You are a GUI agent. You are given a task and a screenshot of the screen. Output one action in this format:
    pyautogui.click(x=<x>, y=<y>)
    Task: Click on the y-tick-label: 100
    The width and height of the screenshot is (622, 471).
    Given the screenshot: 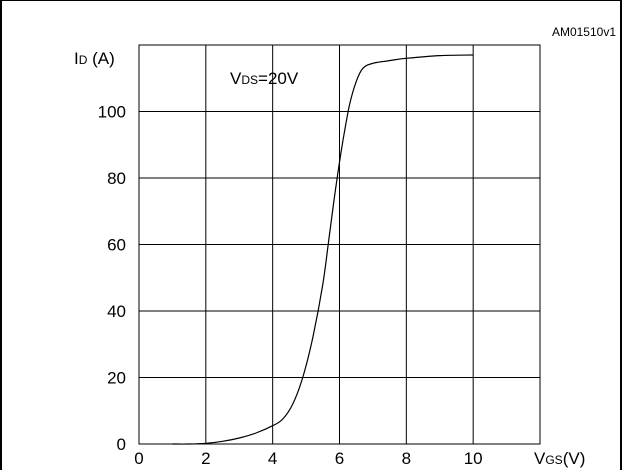 What is the action you would take?
    pyautogui.click(x=112, y=112)
    